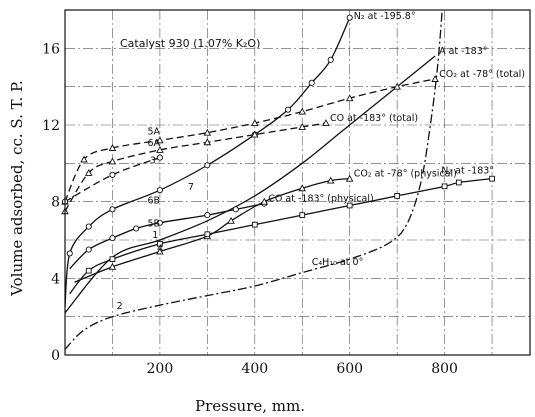 The image size is (535, 417). Describe the element at coordinates (254, 369) in the screenshot. I see `x-tick-label: 400` at that location.